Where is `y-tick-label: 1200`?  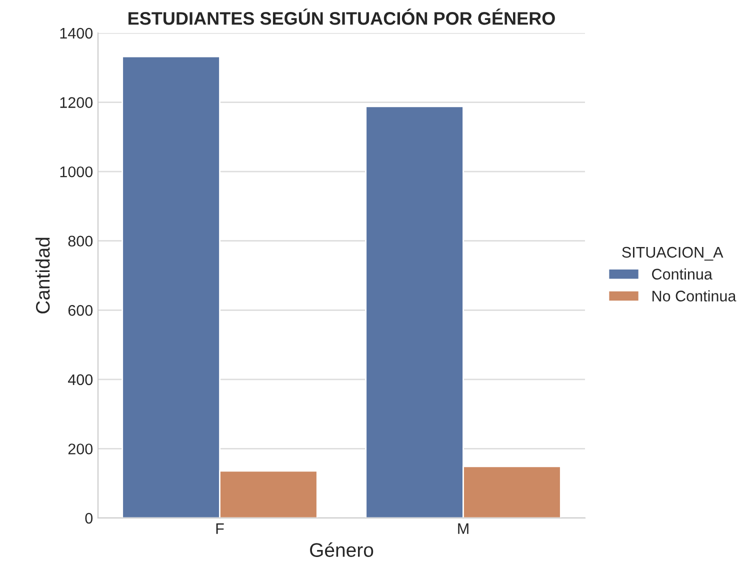 y-tick-label: 1200 is located at coordinates (76, 102).